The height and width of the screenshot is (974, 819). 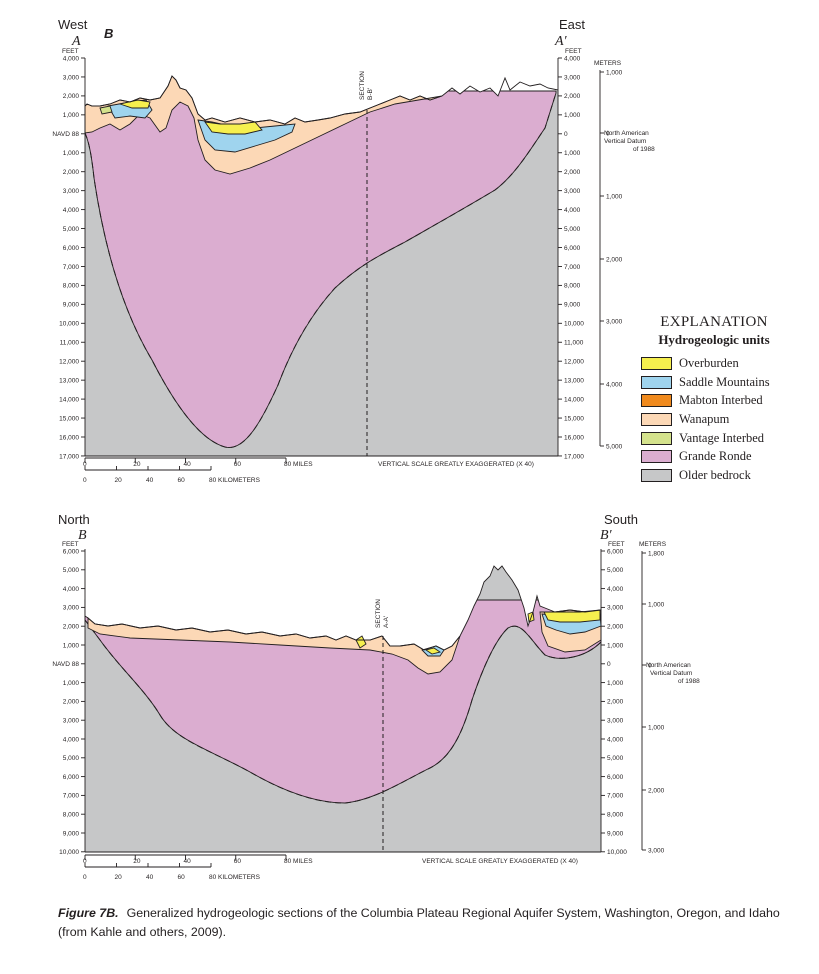 I want to click on swatch-saddle-mountains, so click(x=656, y=382).